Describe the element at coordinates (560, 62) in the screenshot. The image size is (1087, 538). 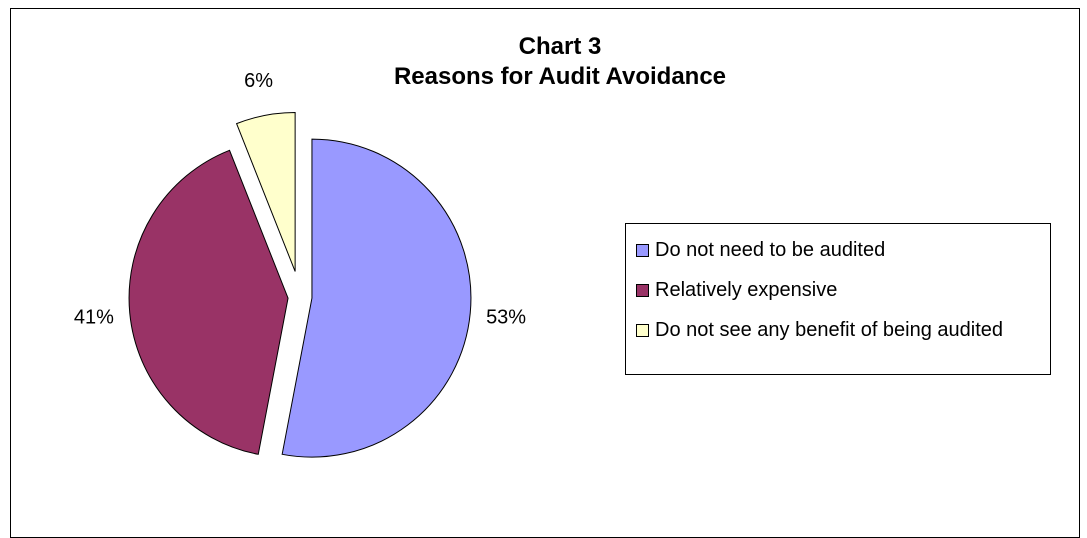
I see `chart-title: Chart 3 Reasons for Audit Avoidance` at that location.